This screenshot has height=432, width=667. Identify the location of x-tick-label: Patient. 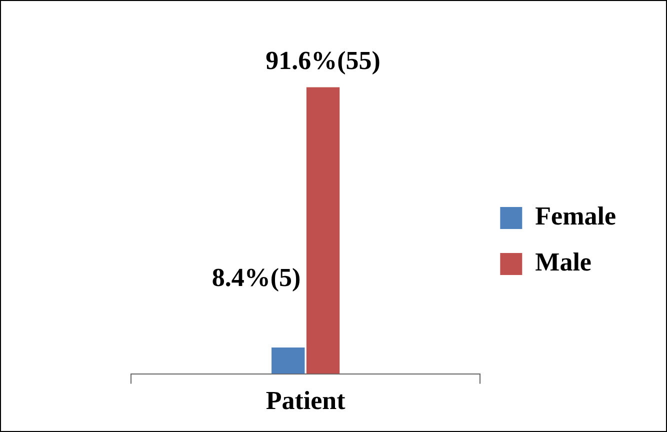
(306, 401).